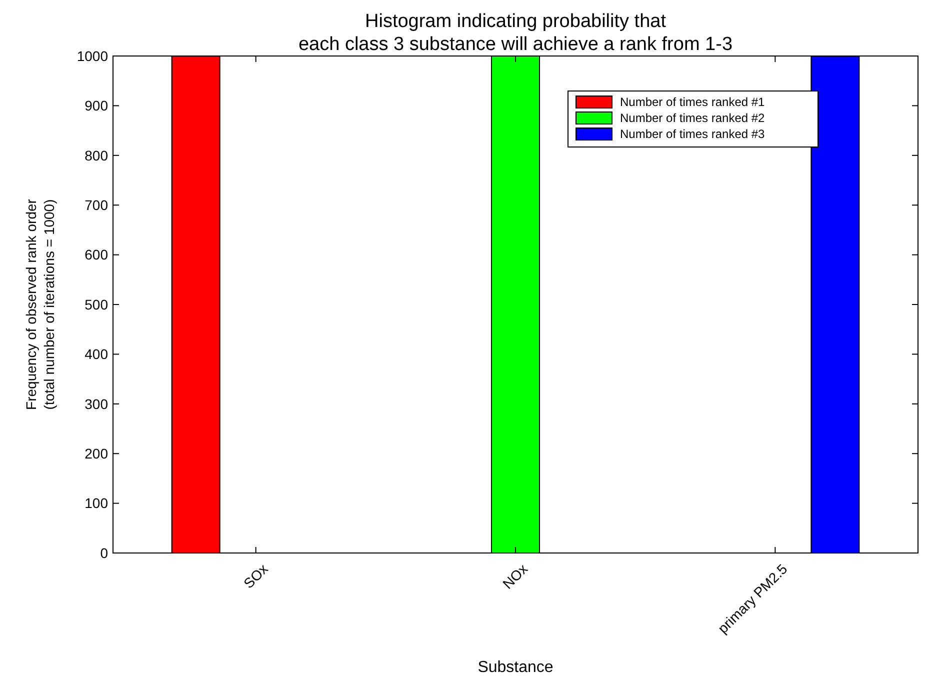  Describe the element at coordinates (515, 33) in the screenshot. I see `chart-title: Histogram indicating probability that each class 3 substance will achieve a rank from 1-3` at that location.